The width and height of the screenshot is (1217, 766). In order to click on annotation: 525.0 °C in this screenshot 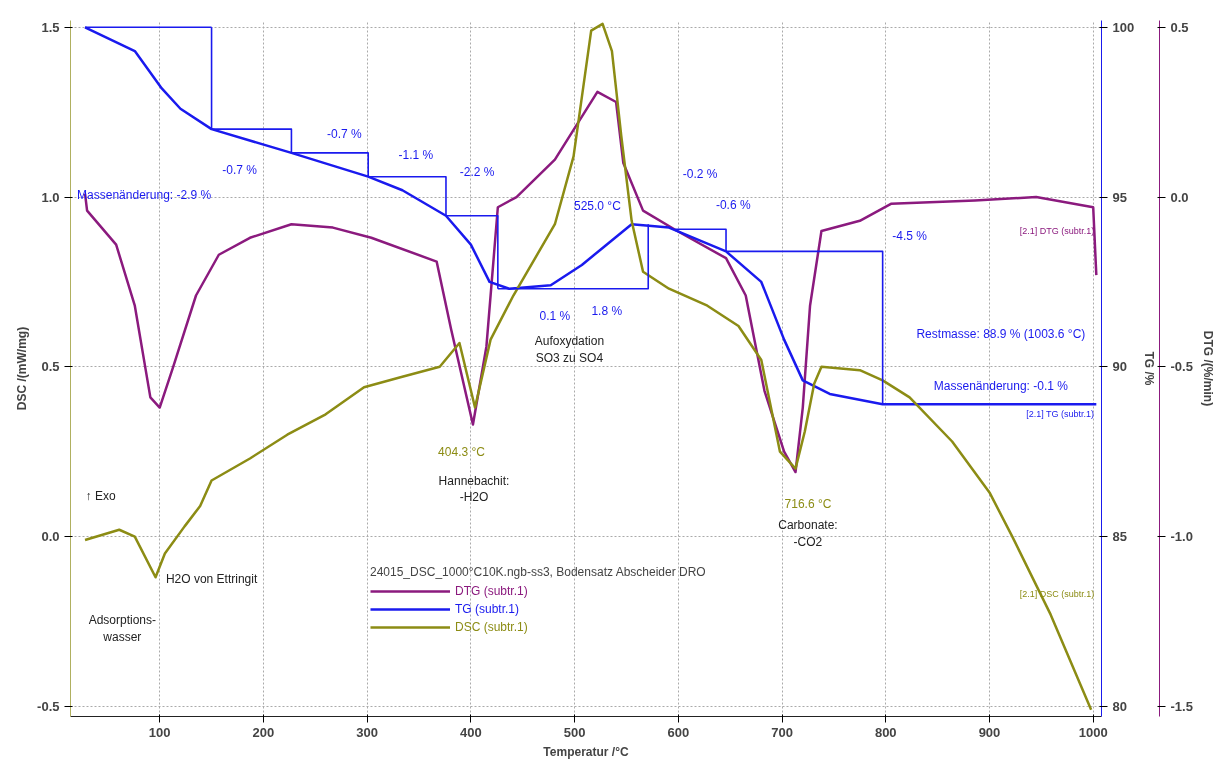, I will do `click(598, 205)`.